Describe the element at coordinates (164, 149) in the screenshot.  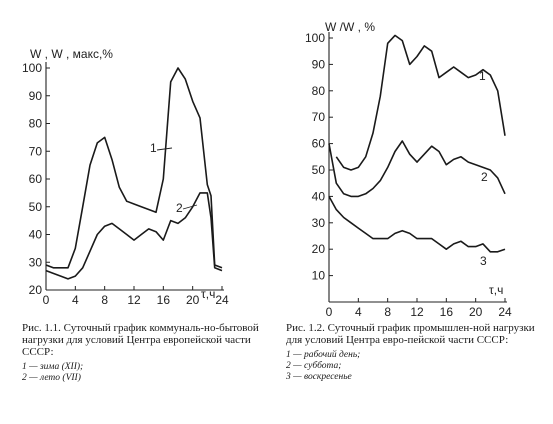
I see `chart-1-series-1-leader` at that location.